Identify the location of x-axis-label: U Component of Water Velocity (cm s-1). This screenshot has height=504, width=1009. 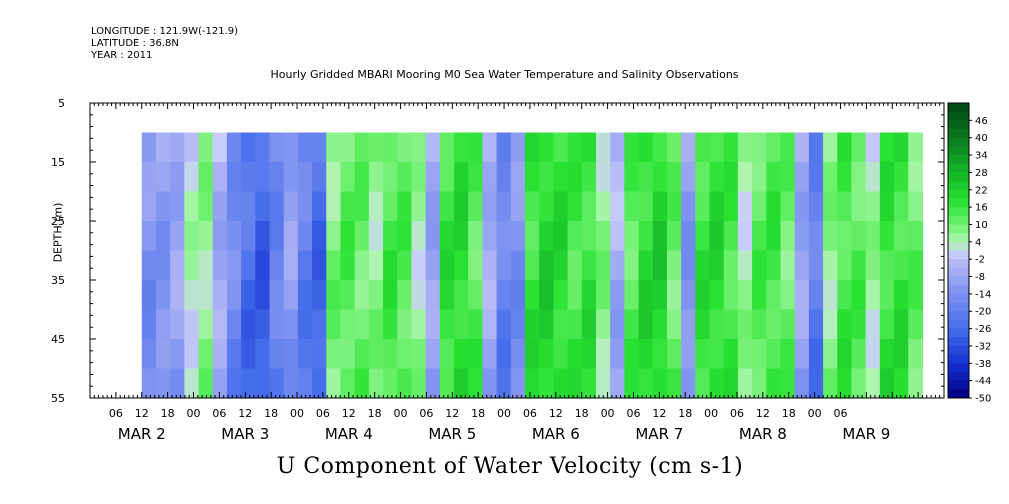
(510, 466).